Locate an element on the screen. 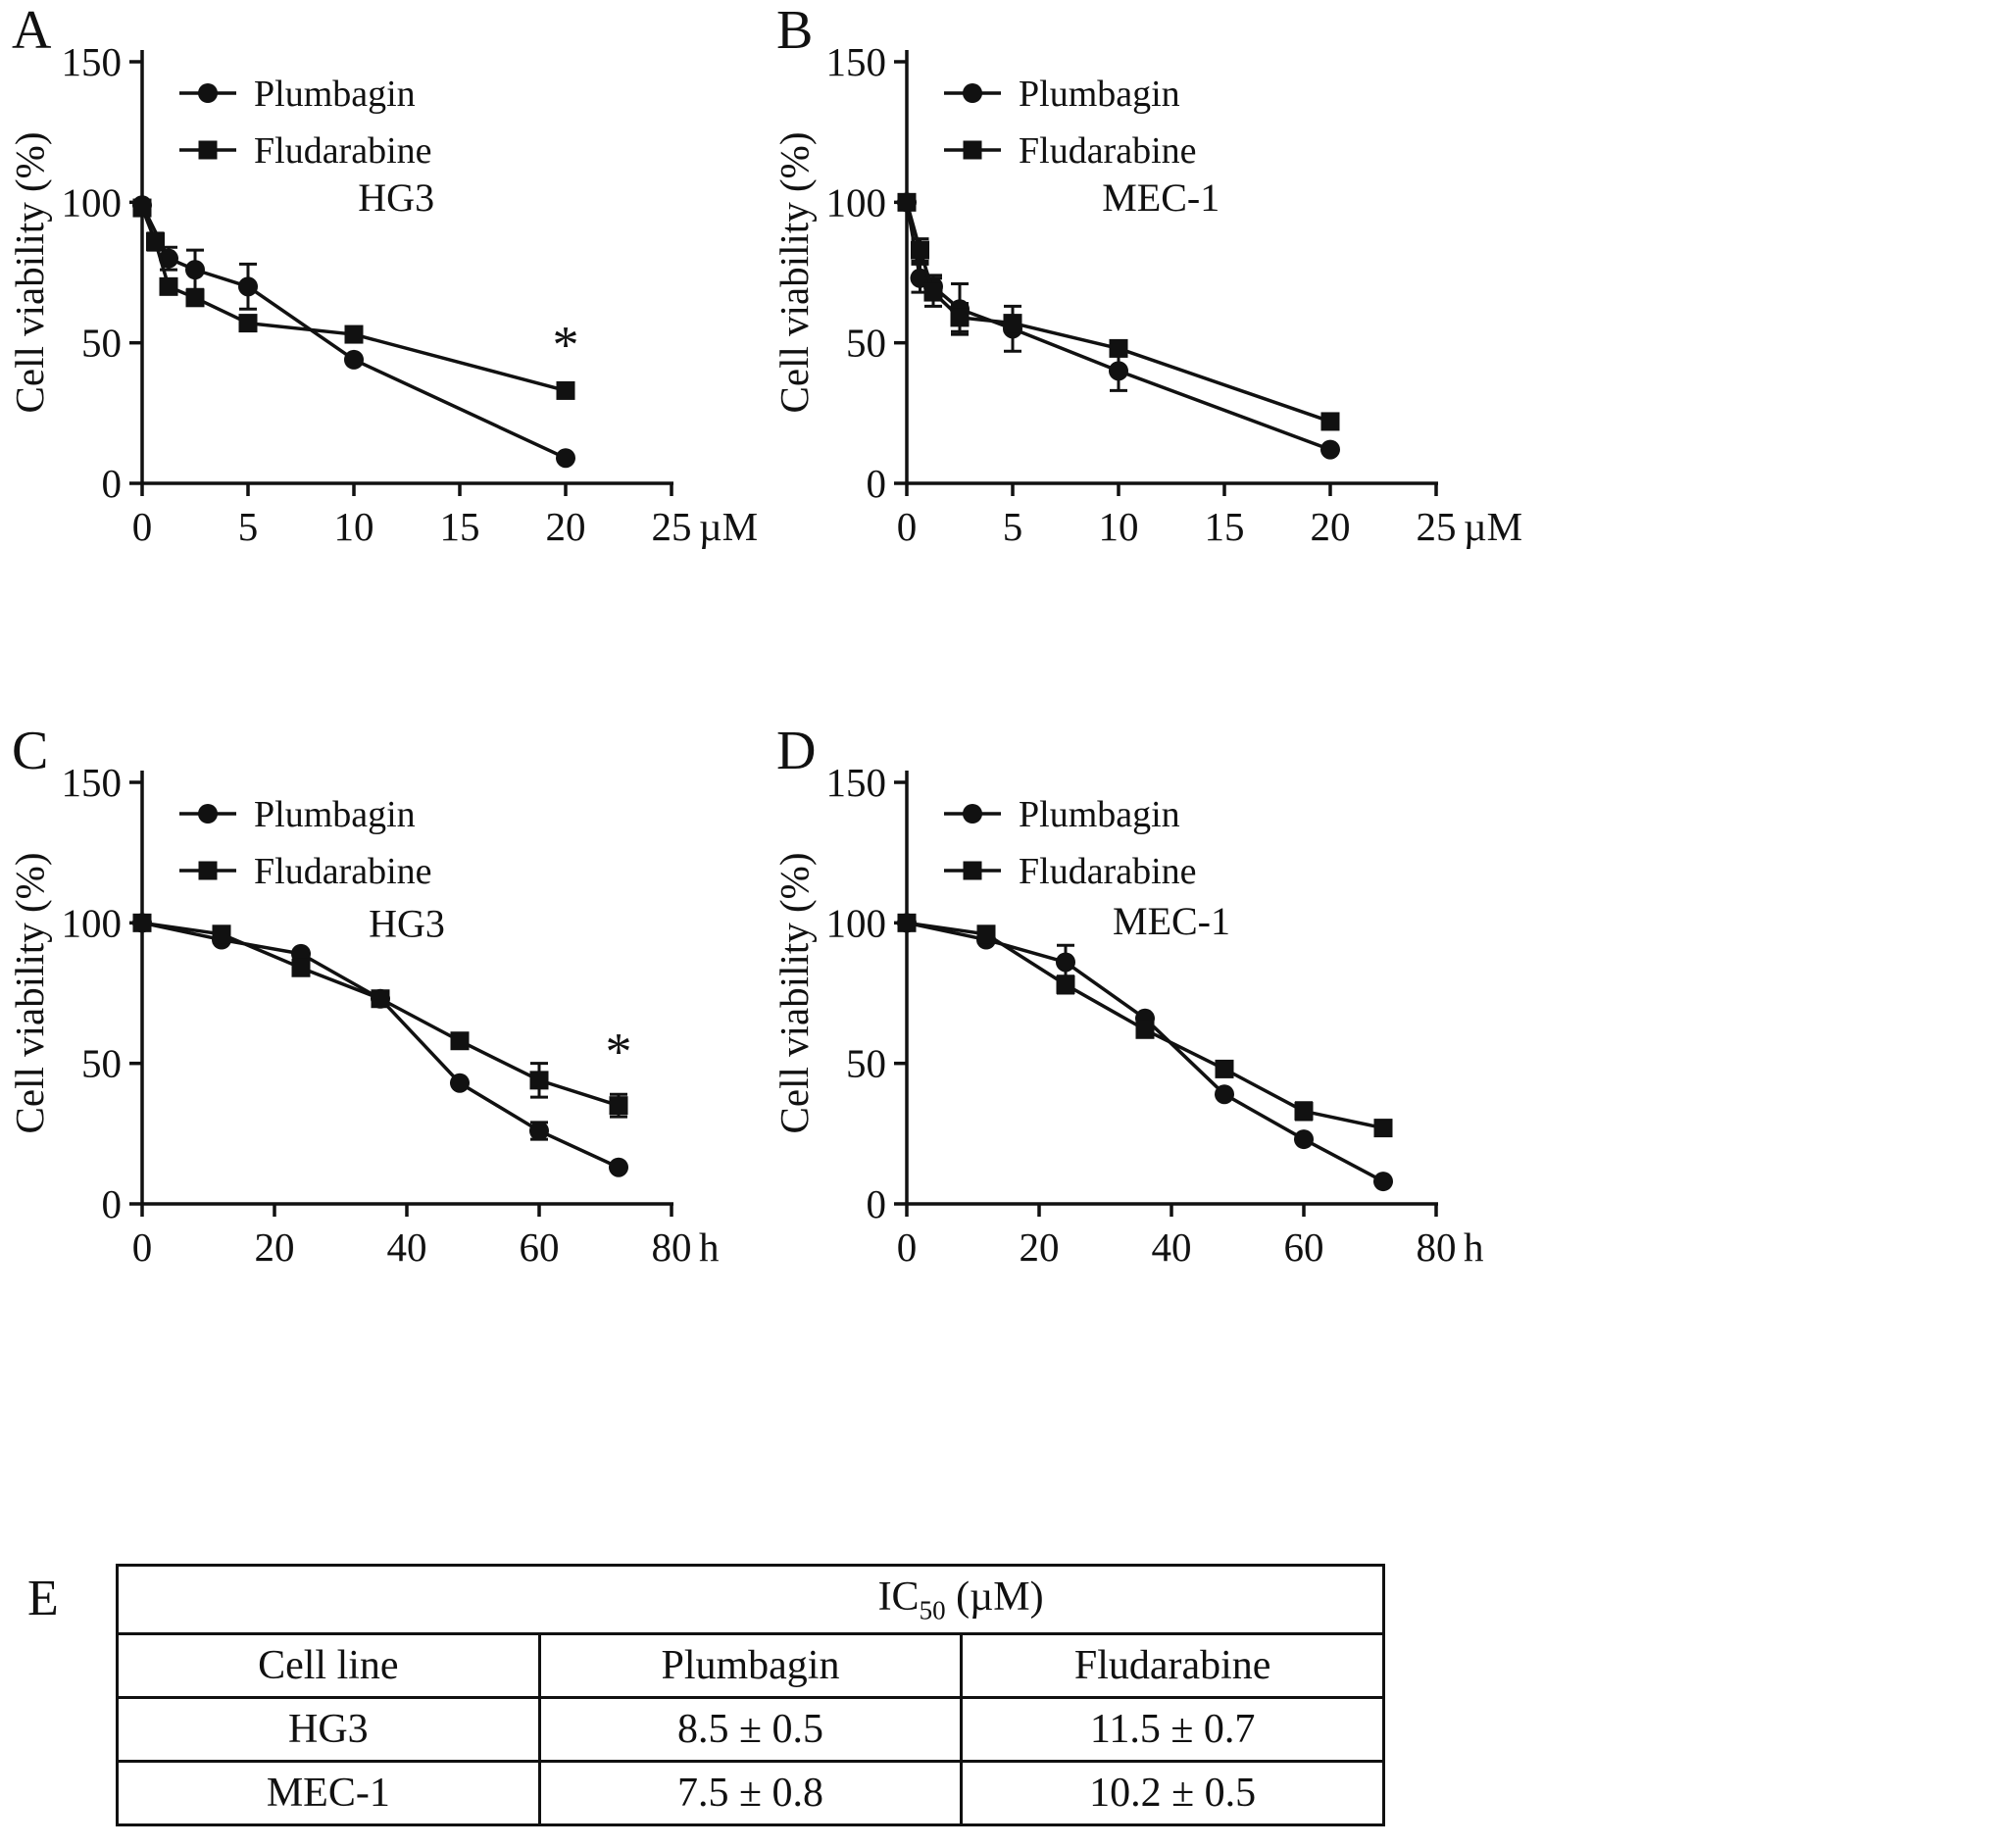 Image resolution: width=1991 pixels, height=1848 pixels. column-header-row: Cell line Plumbagin Fludarabine is located at coordinates (750, 1666).